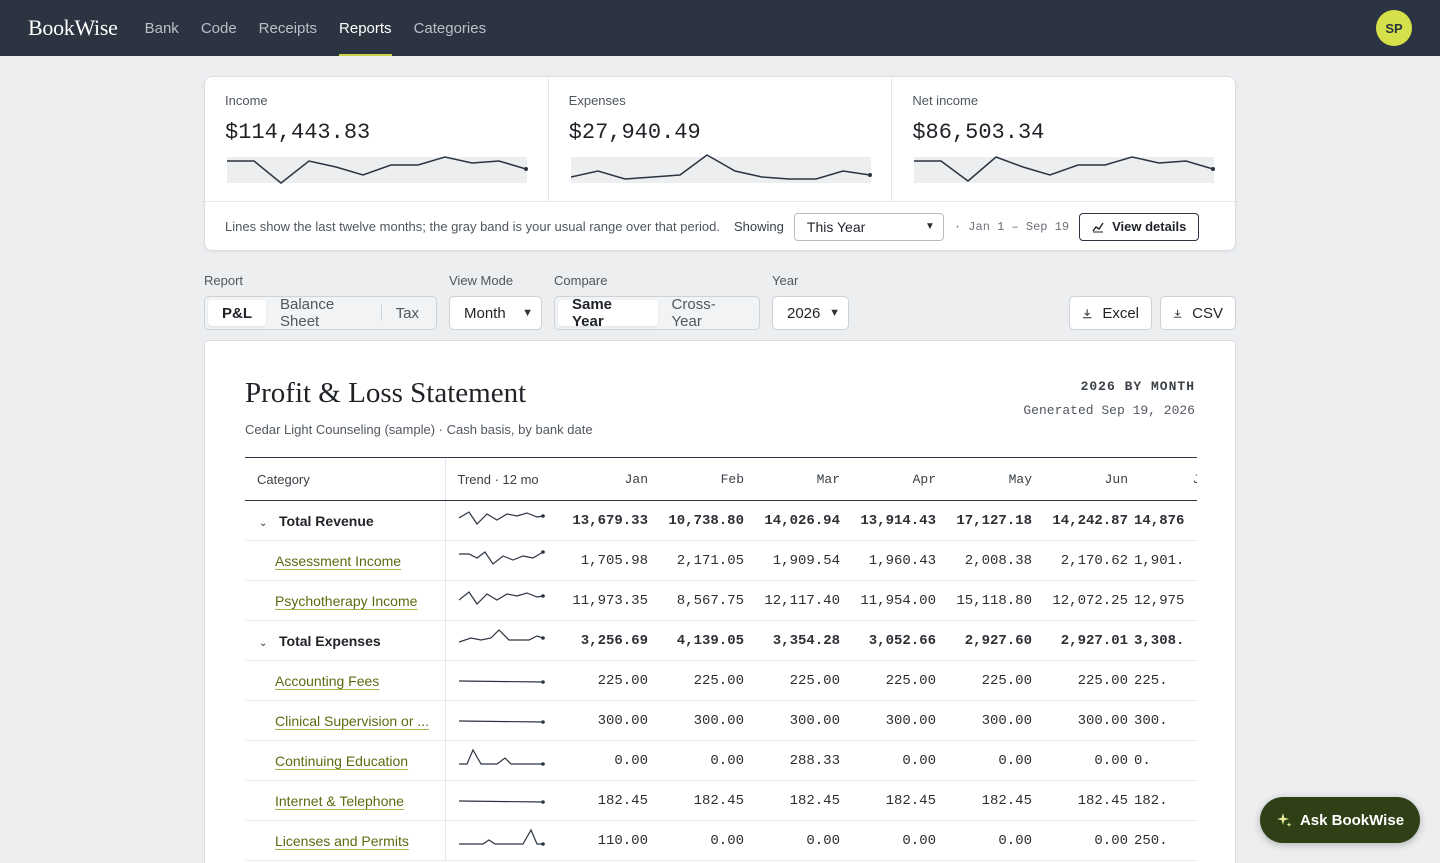 This screenshot has width=1440, height=863. What do you see at coordinates (237, 313) in the screenshot?
I see `report-option-pnl: P&L` at bounding box center [237, 313].